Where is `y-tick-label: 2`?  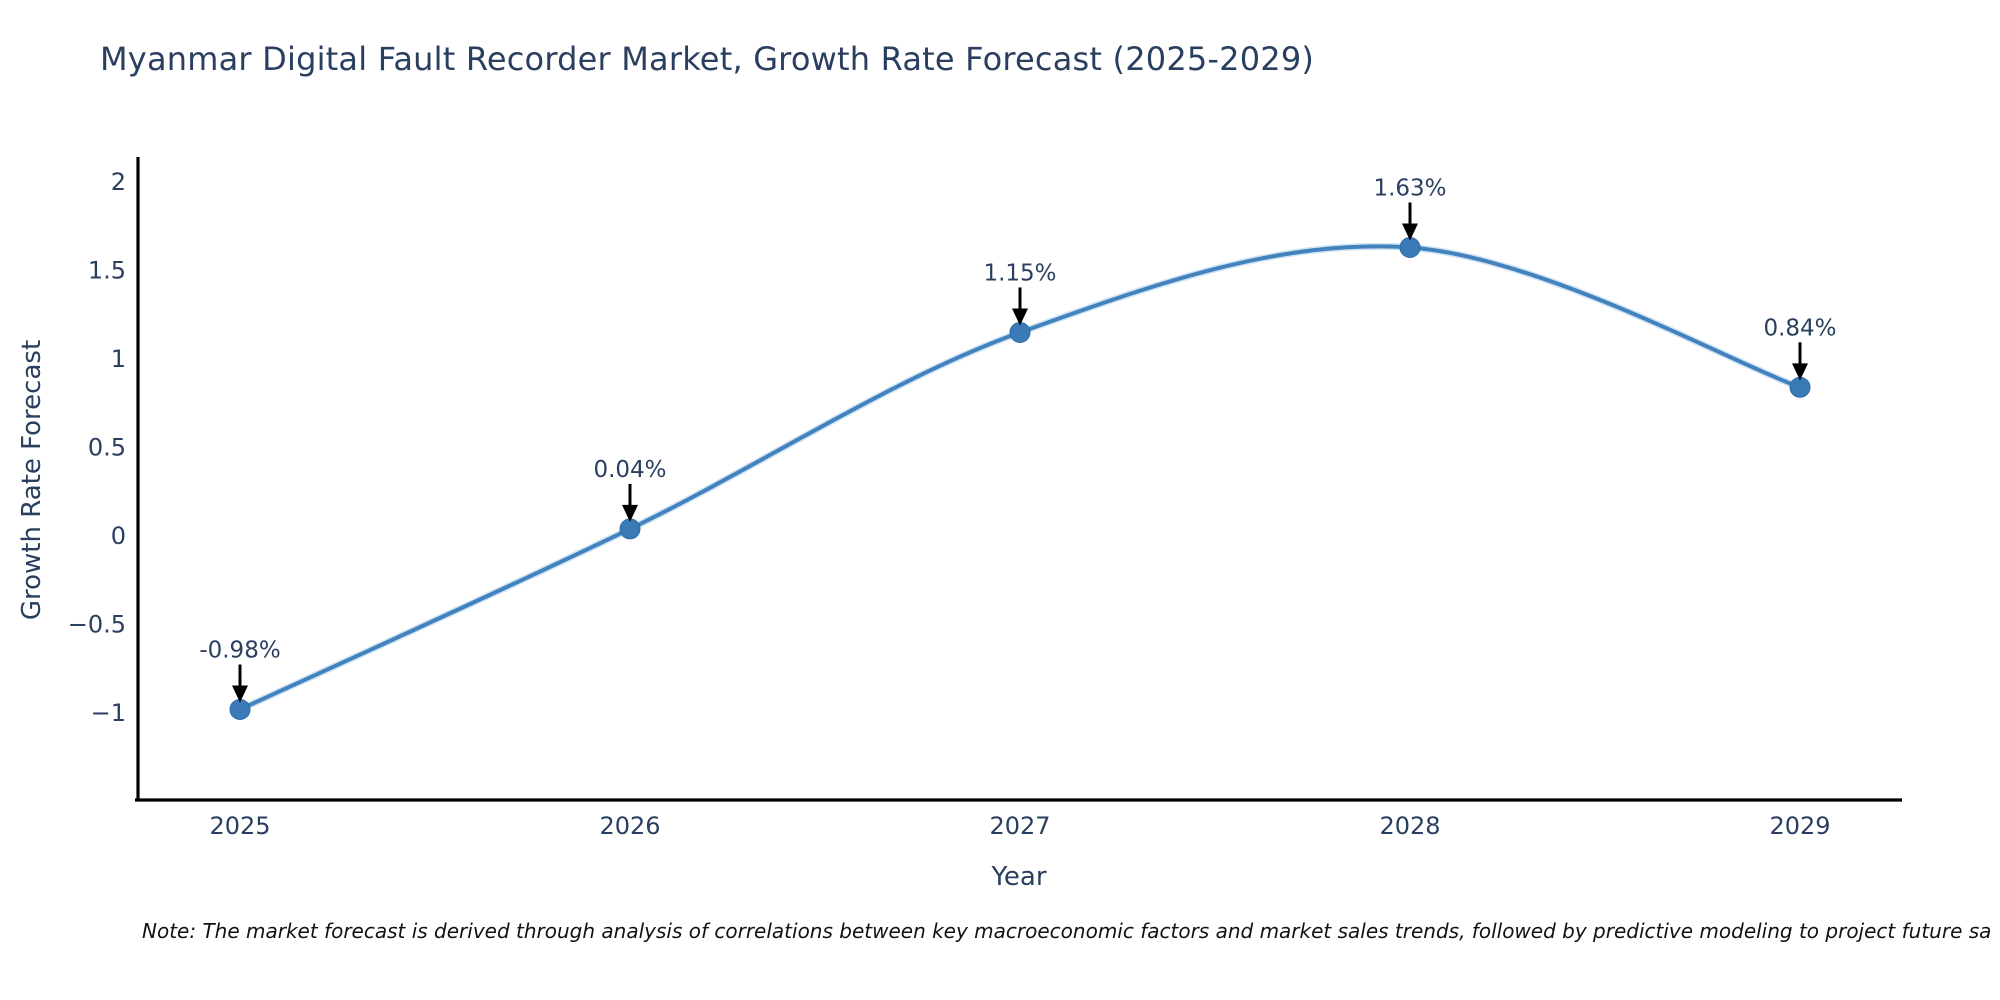 y-tick-label: 2 is located at coordinates (118, 182).